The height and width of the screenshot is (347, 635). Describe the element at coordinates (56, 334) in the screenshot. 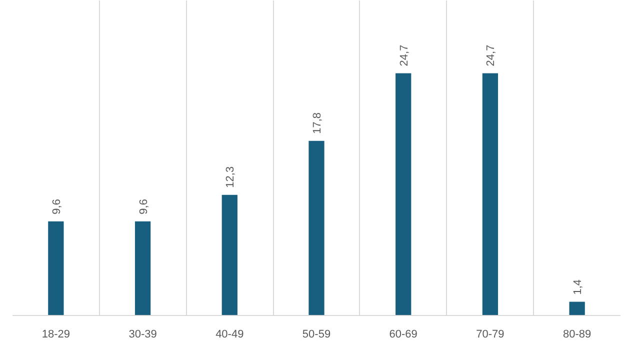

I see `x-tick-label: 18-29` at that location.